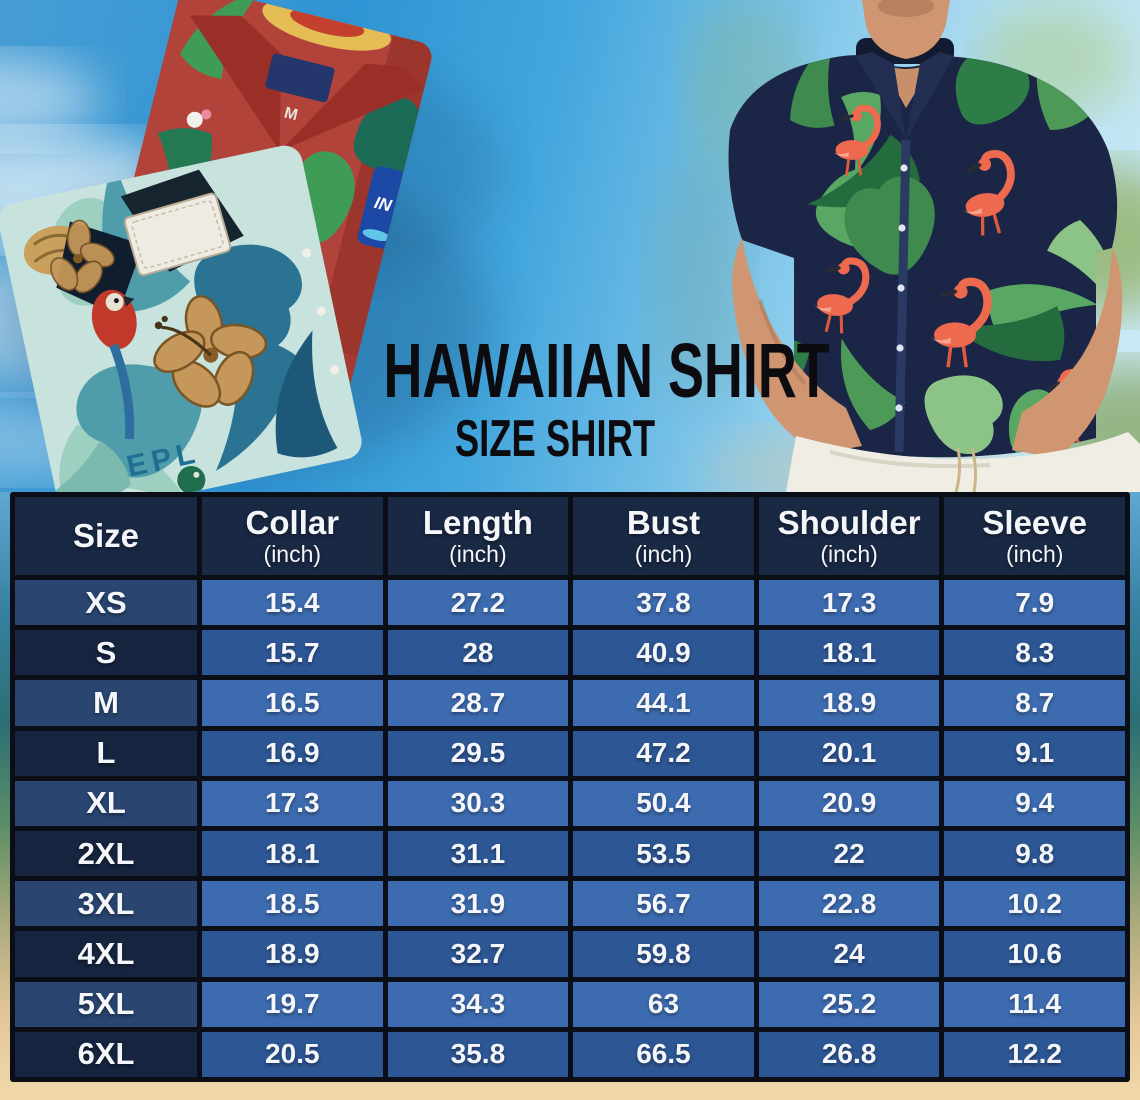  What do you see at coordinates (292, 653) in the screenshot?
I see `value-cell-s-collar: 15.7` at bounding box center [292, 653].